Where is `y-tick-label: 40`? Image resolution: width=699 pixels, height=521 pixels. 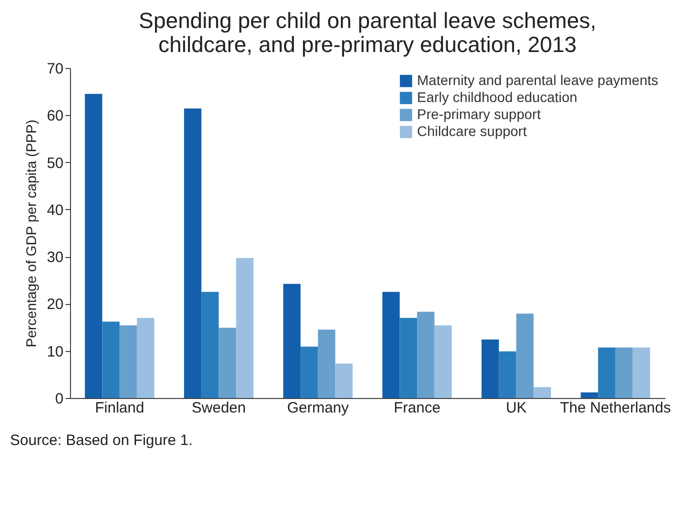 y-tick-label: 40 is located at coordinates (55, 210).